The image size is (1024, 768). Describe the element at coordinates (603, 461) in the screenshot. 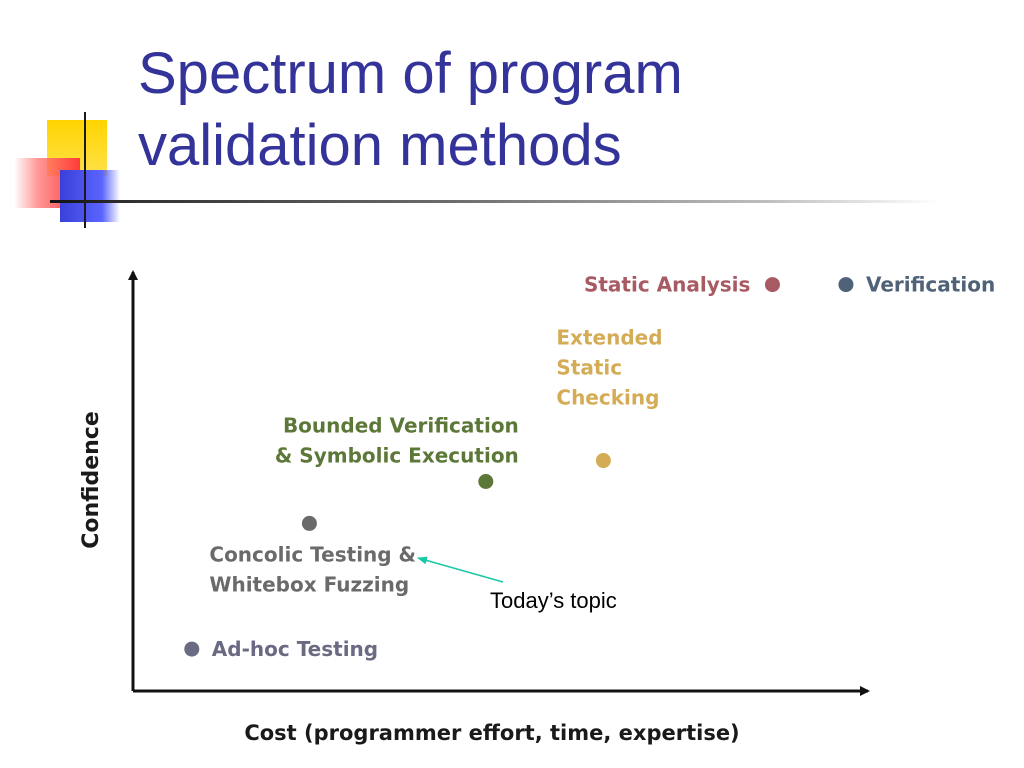

I see `point-extended-static-checking` at that location.